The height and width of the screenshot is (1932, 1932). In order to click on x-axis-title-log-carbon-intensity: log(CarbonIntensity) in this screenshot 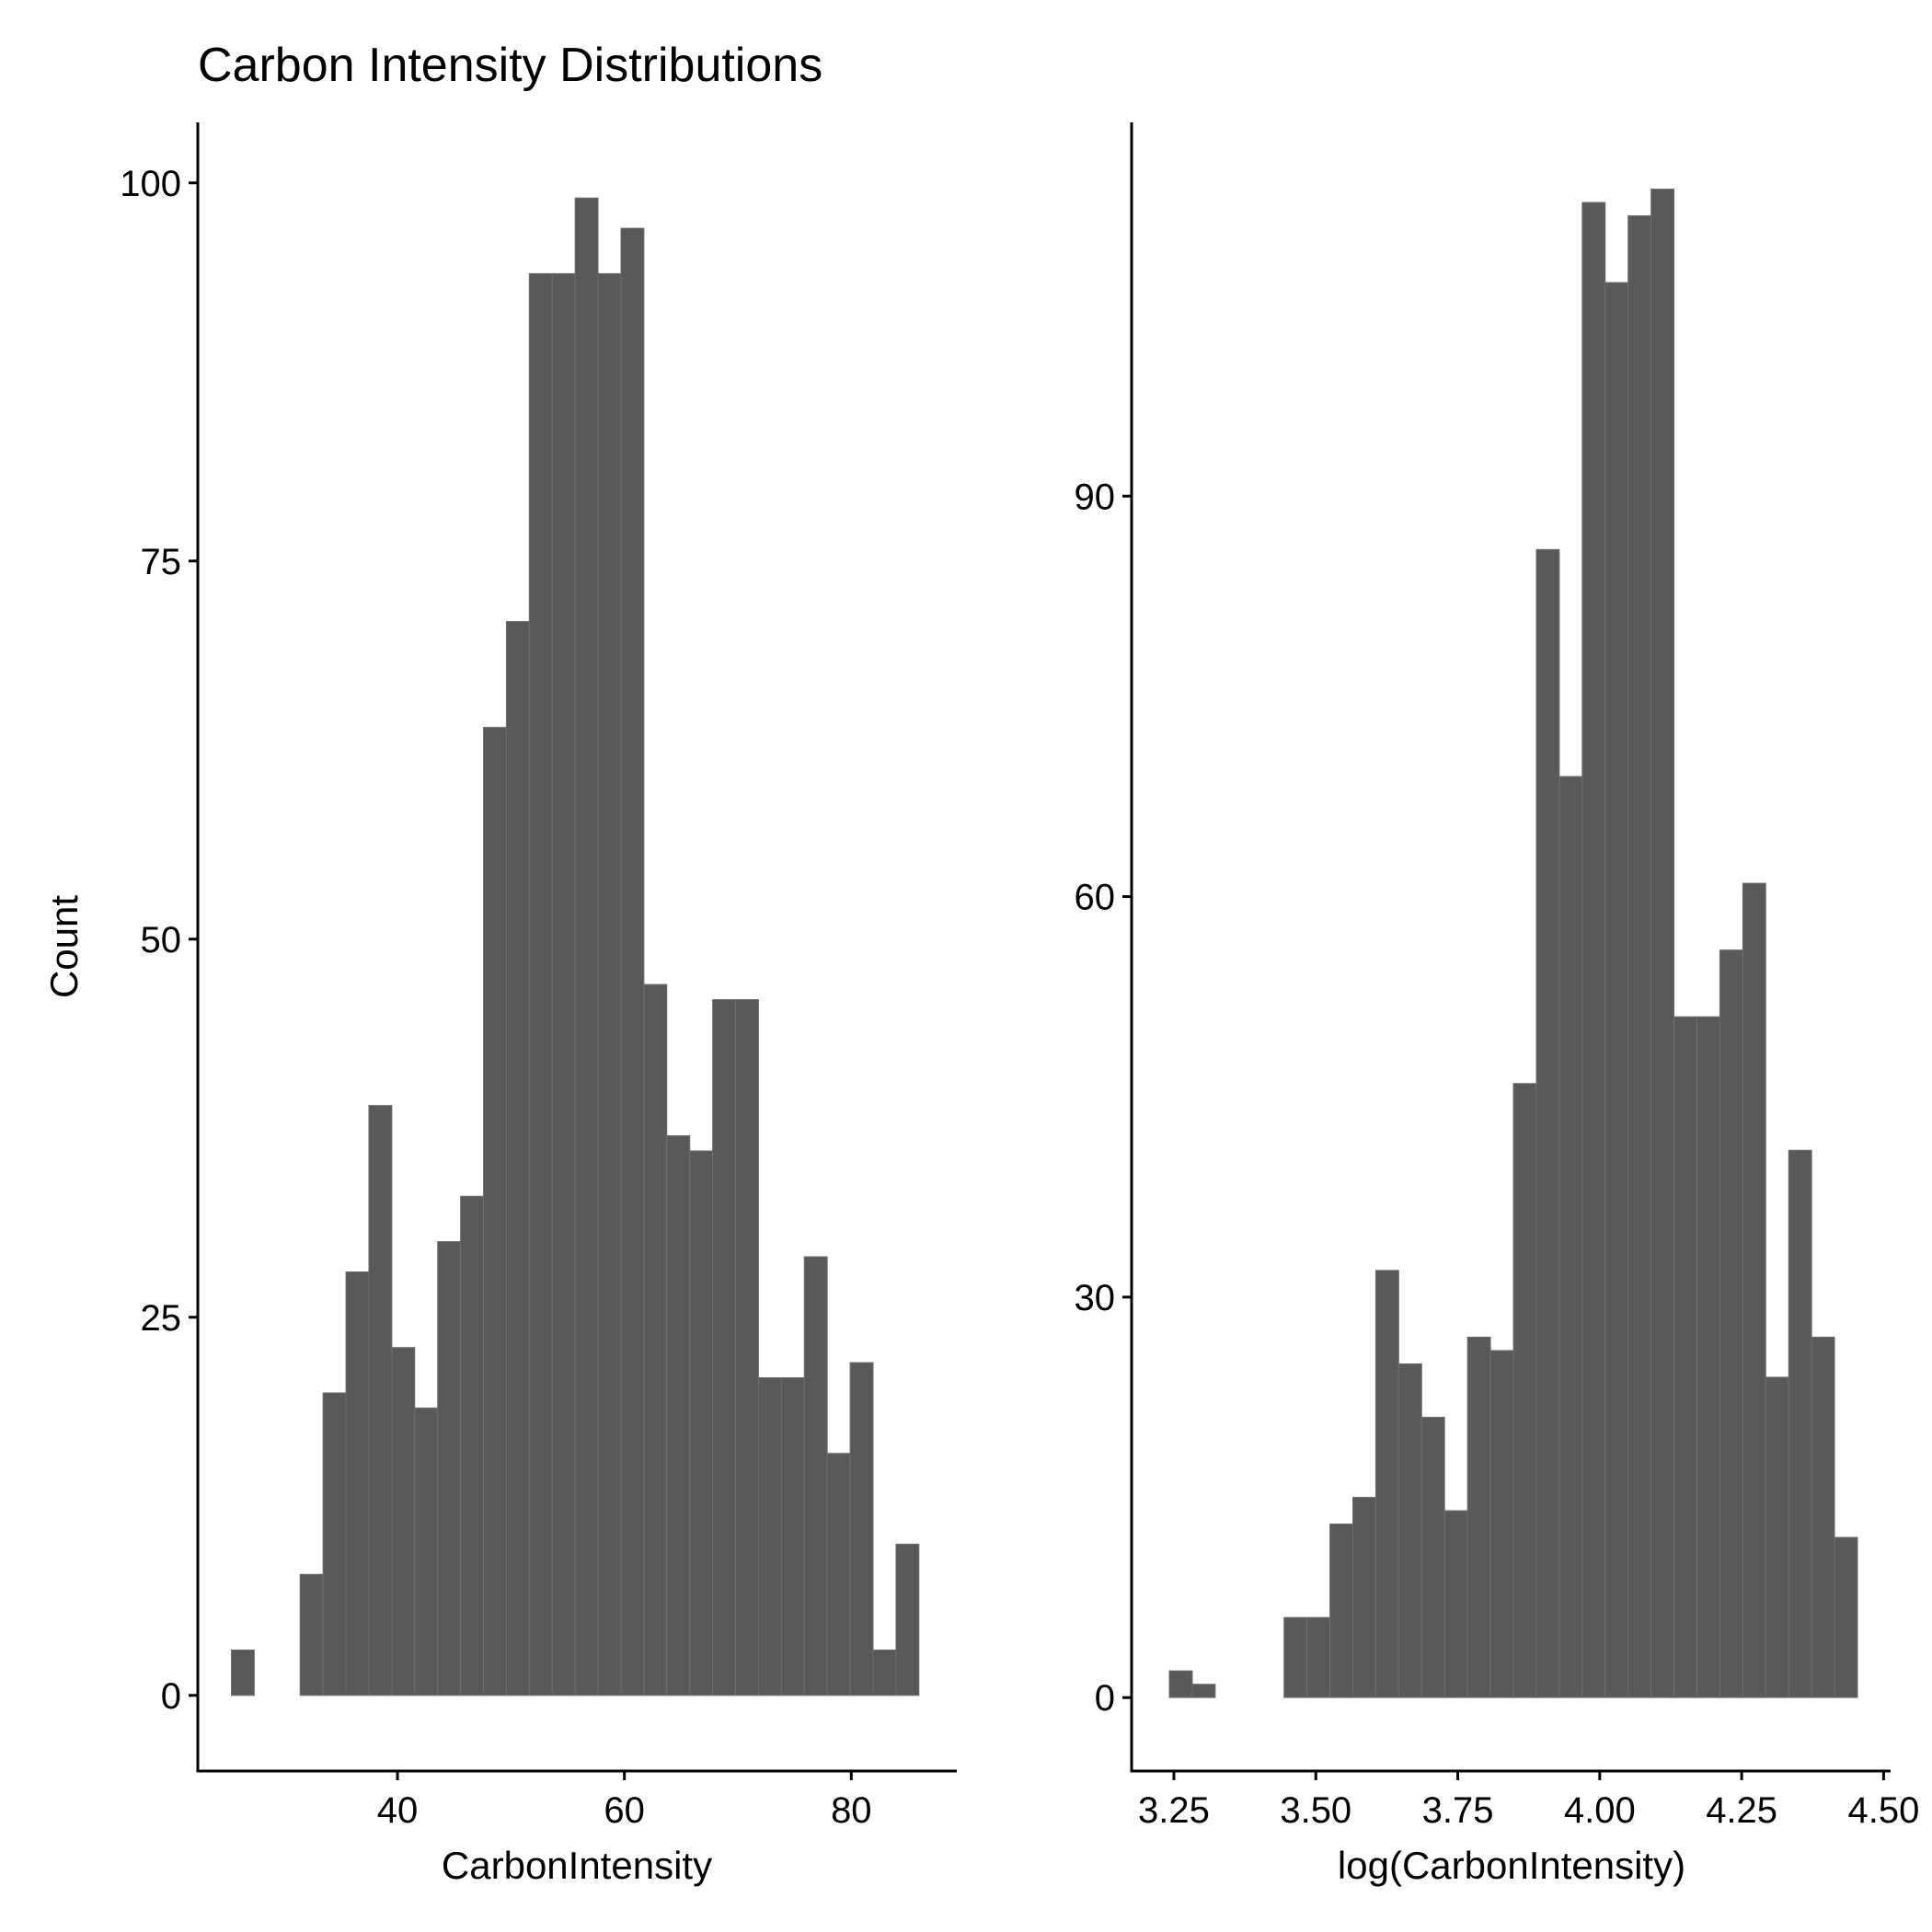, I will do `click(1511, 1865)`.